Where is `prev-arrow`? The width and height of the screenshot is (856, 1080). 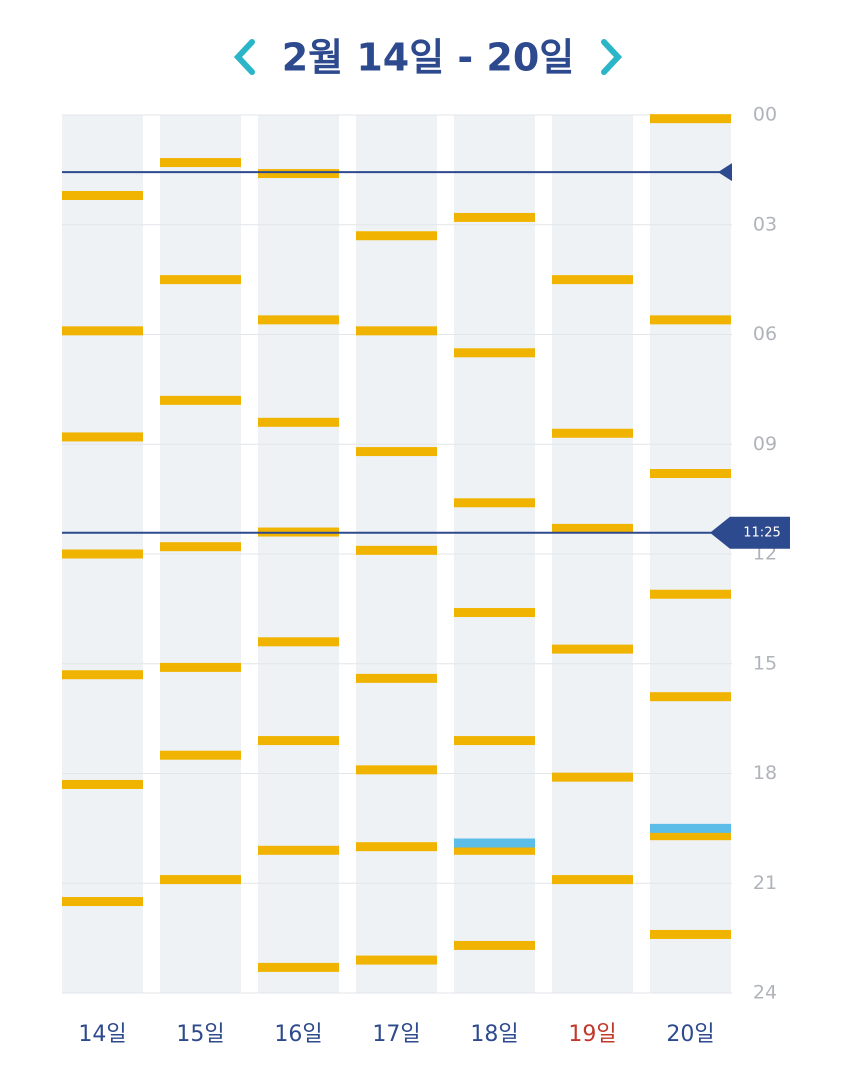 prev-arrow is located at coordinates (244, 57).